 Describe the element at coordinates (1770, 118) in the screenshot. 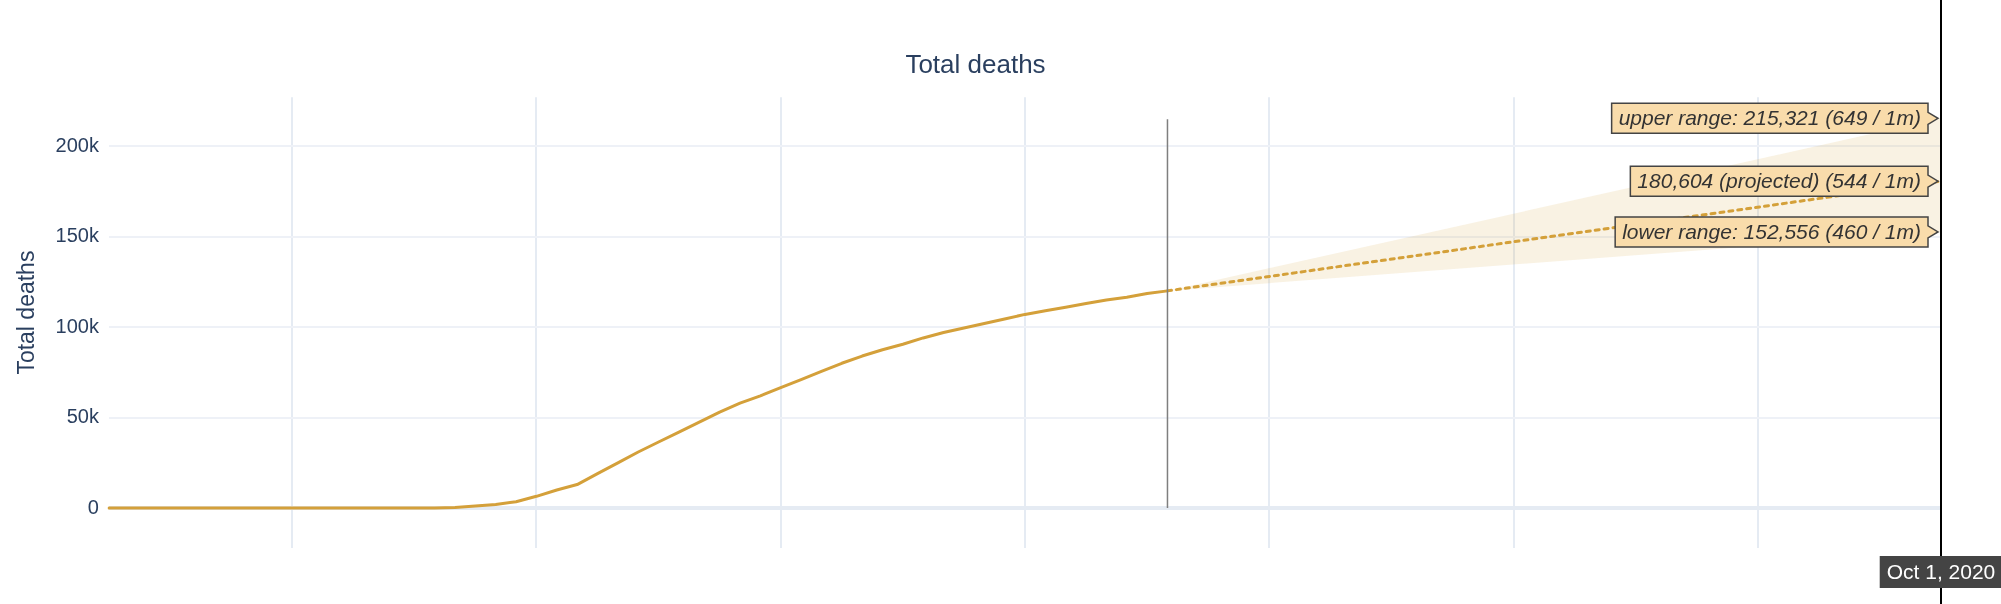

I see `annotation: upper range: 215,321 (649 / 1m)` at that location.